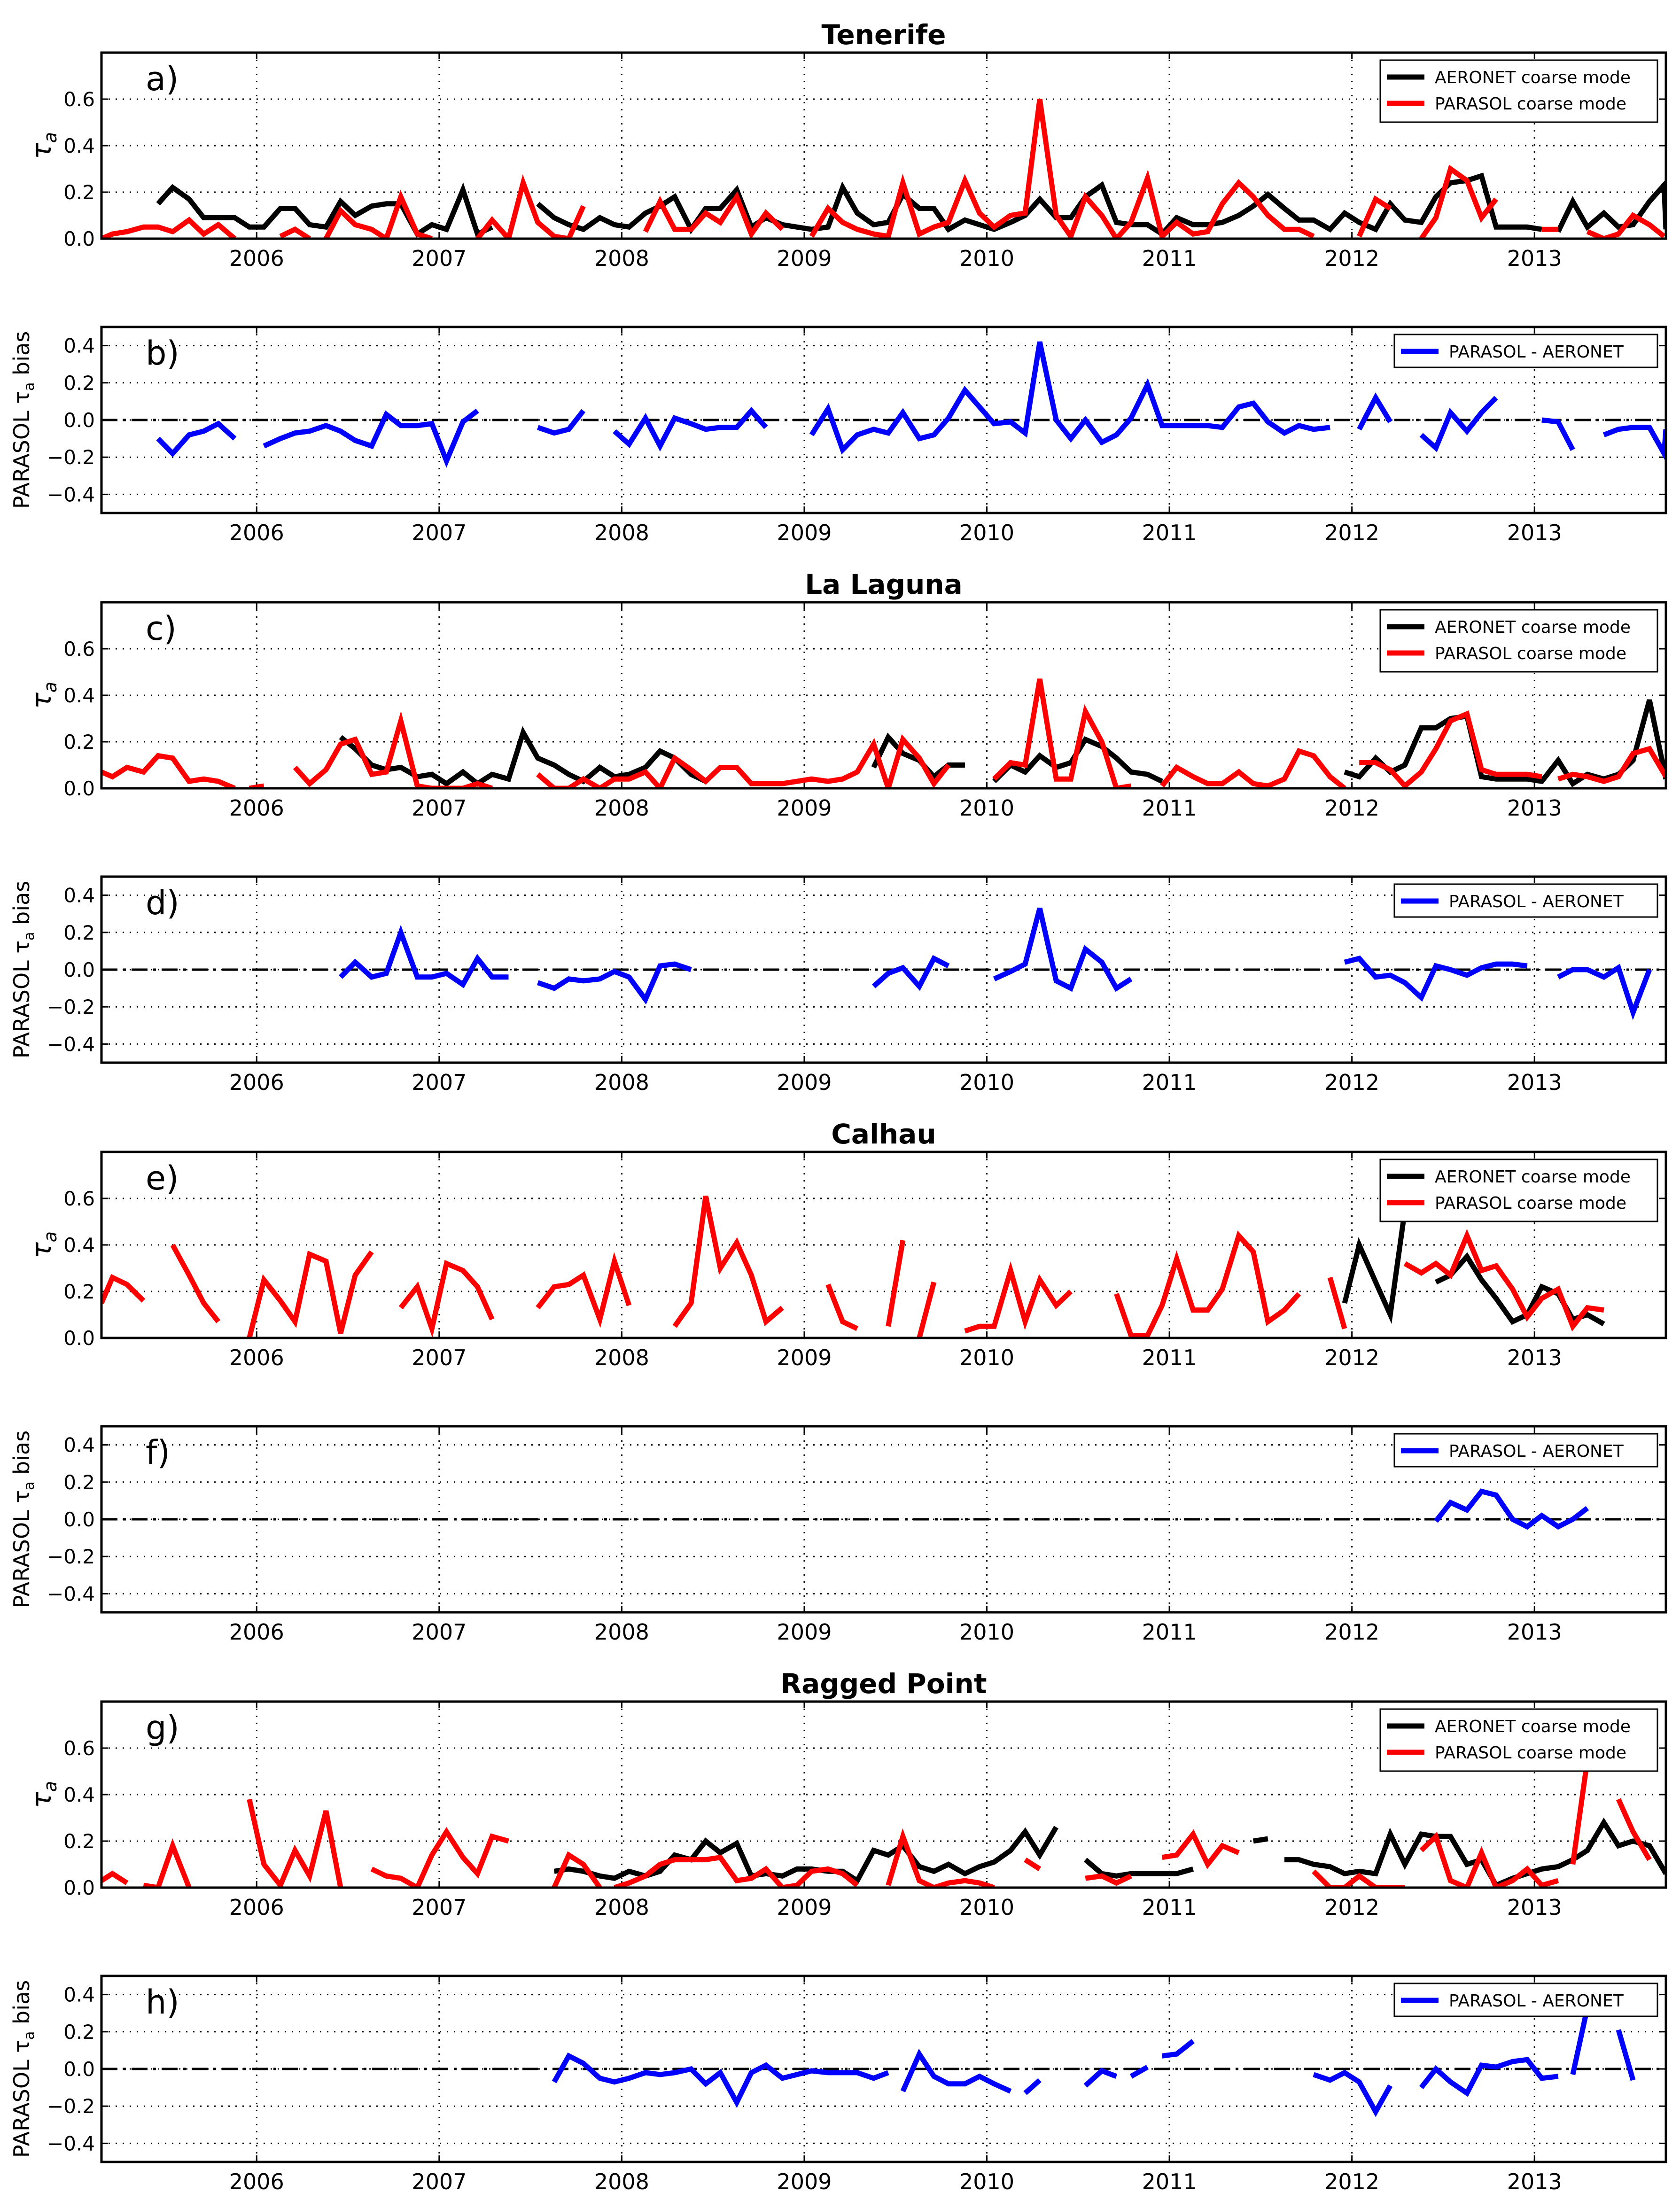  I want to click on panel-label: b), so click(162, 353).